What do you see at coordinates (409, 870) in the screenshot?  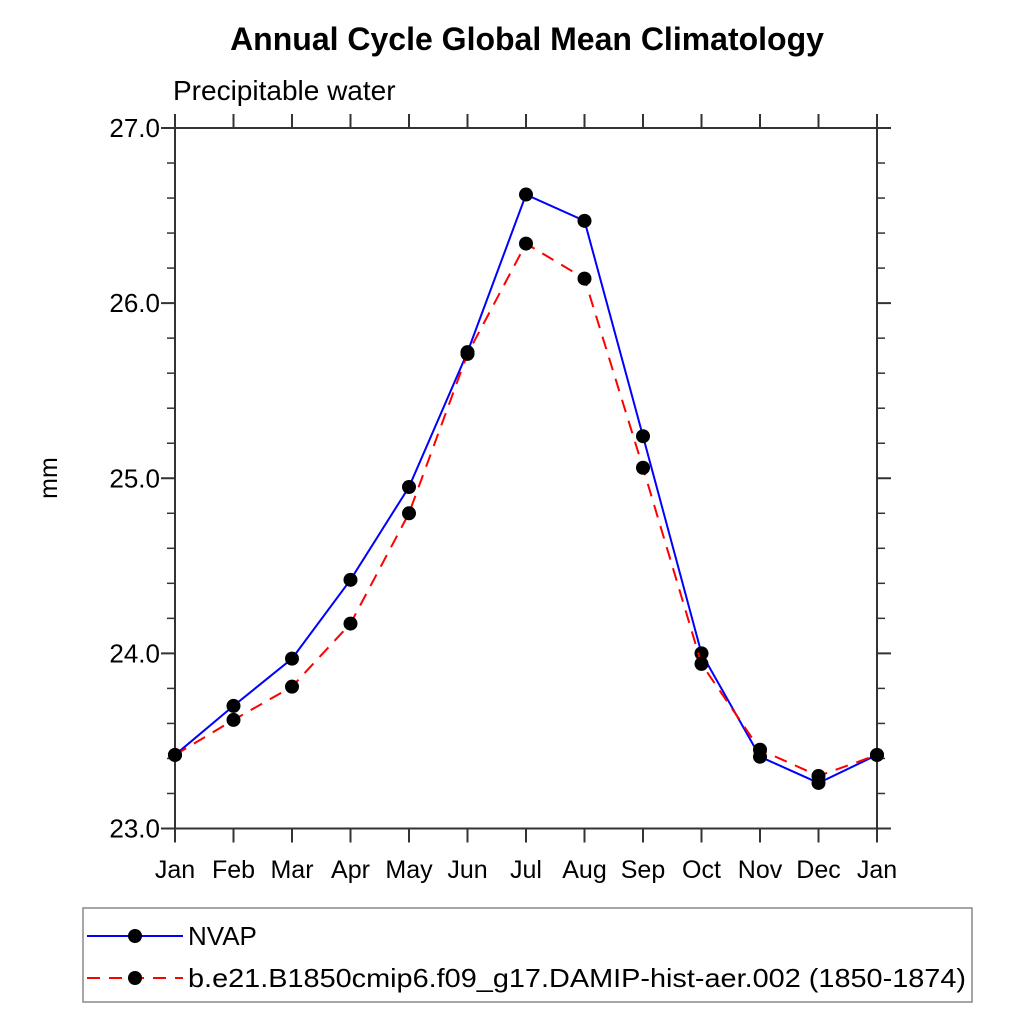 I see `x-tick-label: May` at bounding box center [409, 870].